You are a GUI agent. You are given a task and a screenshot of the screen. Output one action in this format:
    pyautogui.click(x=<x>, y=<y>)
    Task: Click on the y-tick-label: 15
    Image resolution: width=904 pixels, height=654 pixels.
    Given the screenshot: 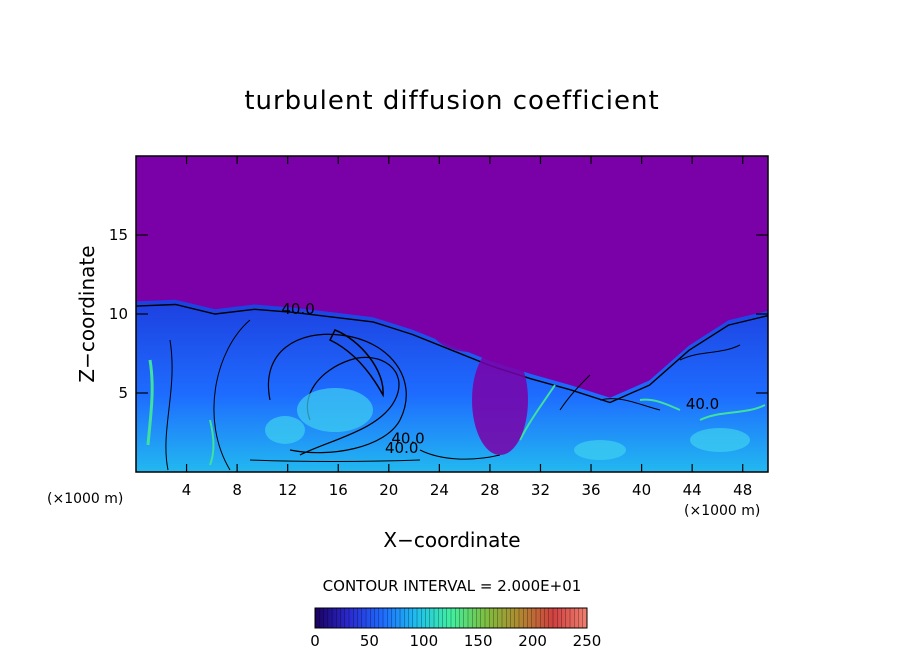 What is the action you would take?
    pyautogui.click(x=118, y=235)
    